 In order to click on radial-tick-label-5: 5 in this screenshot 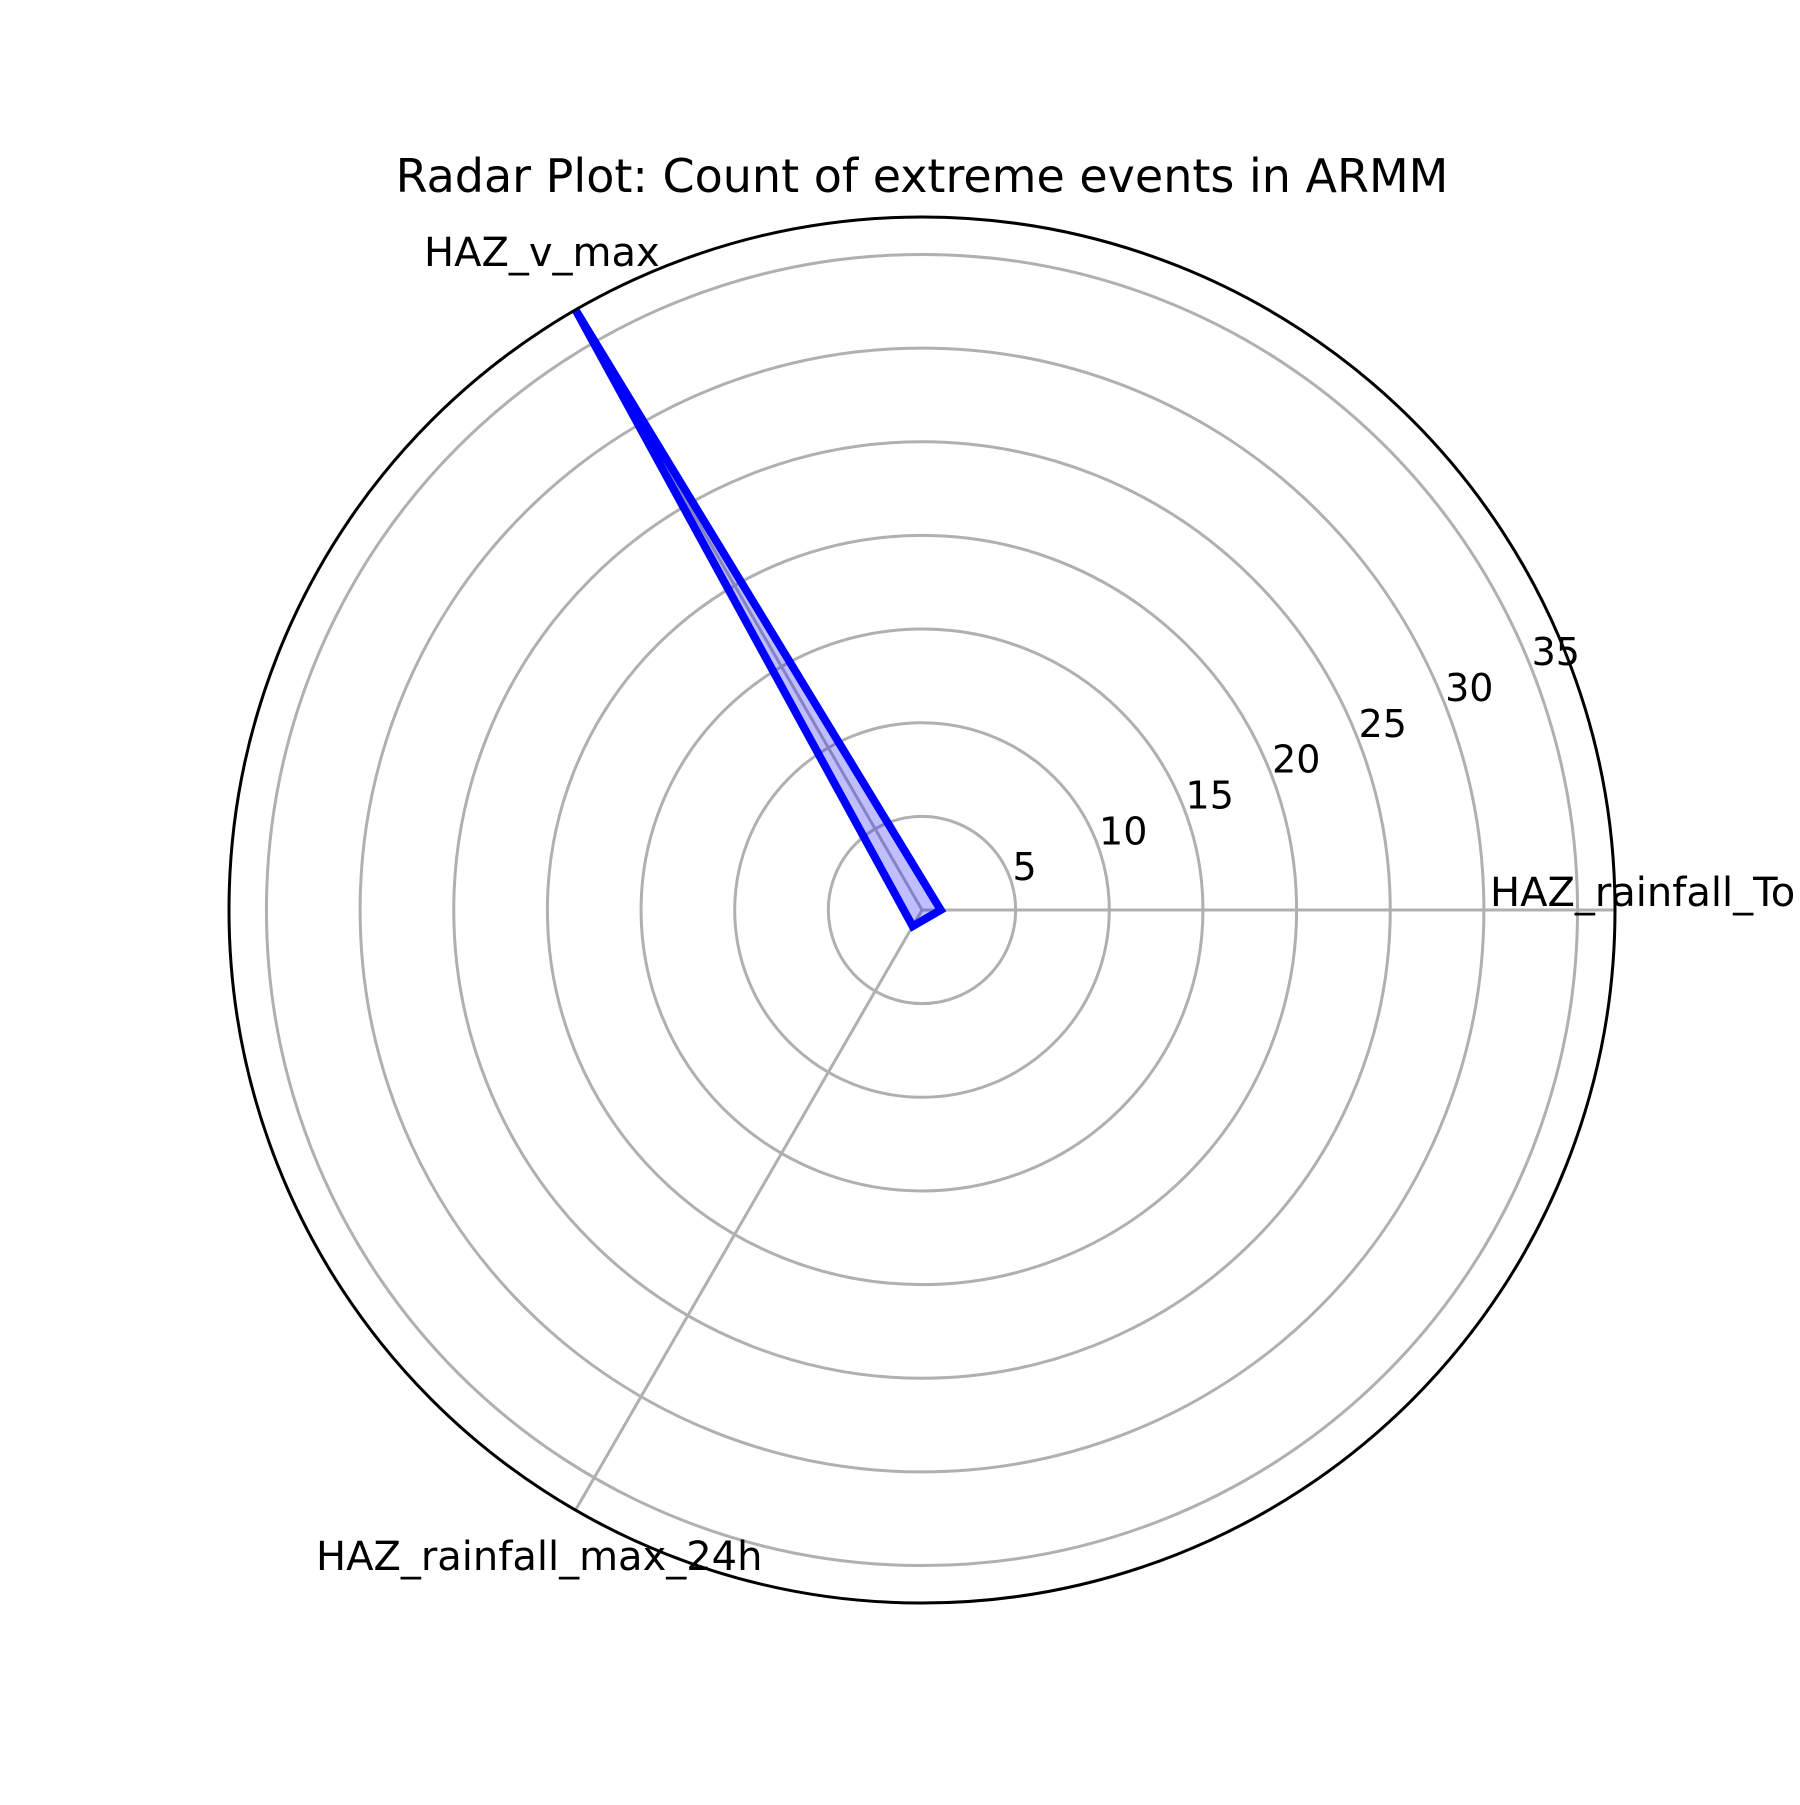, I will do `click(1025, 867)`.